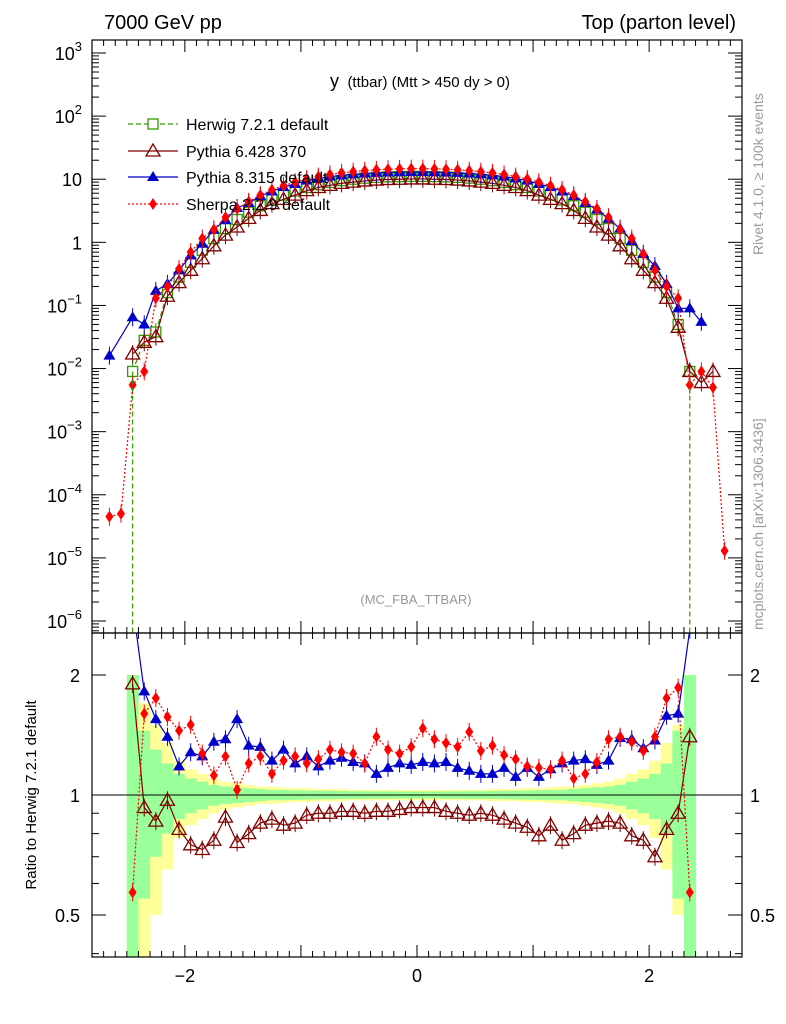 This screenshot has width=786, height=1024. Describe the element at coordinates (75, 796) in the screenshot. I see `ratio-y-tick-label-left: 1` at that location.